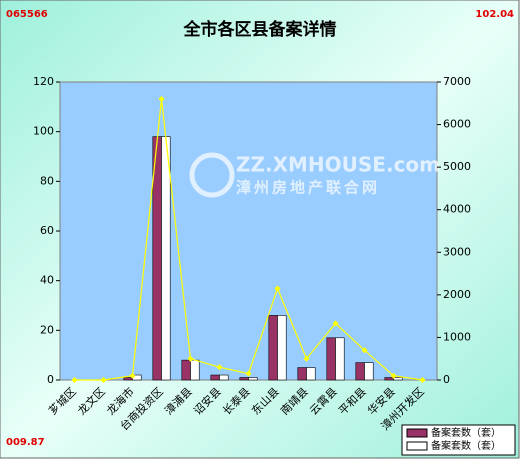 The image size is (520, 463). I want to click on y2-tick-label: 7000, so click(457, 81).